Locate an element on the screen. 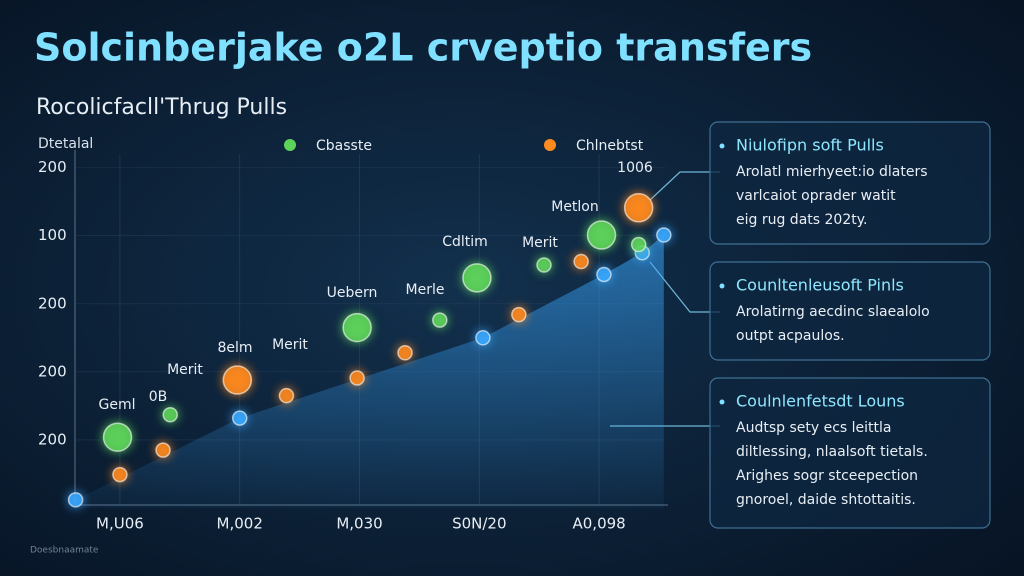 The width and height of the screenshot is (1024, 576). annotation: 1006 is located at coordinates (635, 168).